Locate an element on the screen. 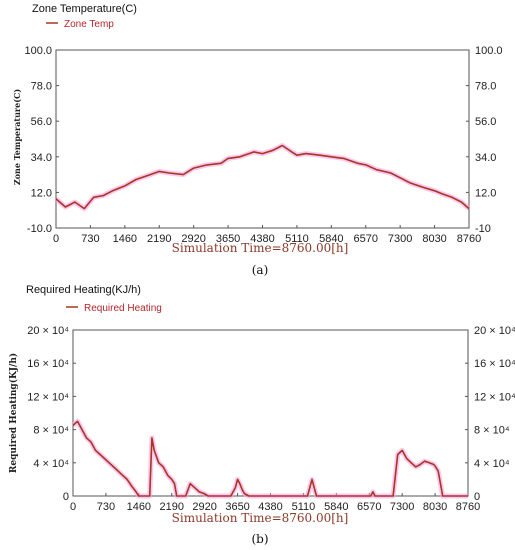 This screenshot has width=515, height=550. chart-a-x-tick-label: 7300 is located at coordinates (400, 239).